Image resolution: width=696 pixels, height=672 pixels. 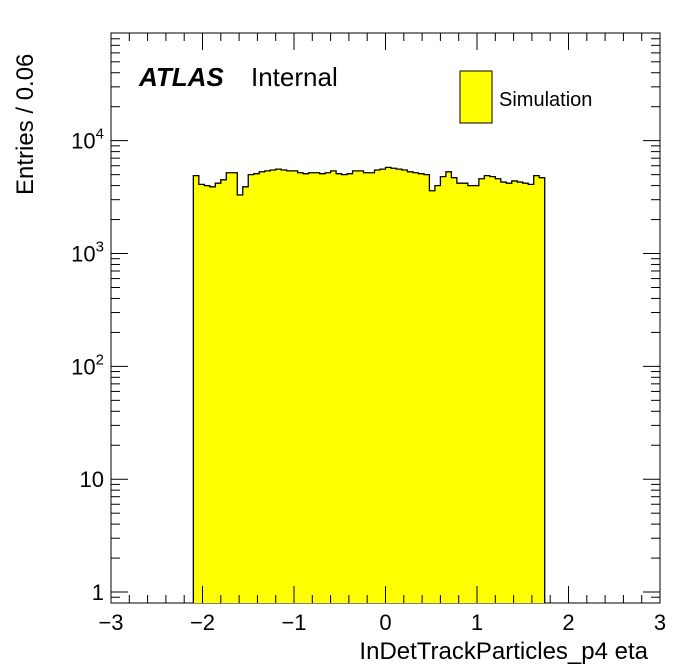 I want to click on internal-label: Internal, so click(x=294, y=77).